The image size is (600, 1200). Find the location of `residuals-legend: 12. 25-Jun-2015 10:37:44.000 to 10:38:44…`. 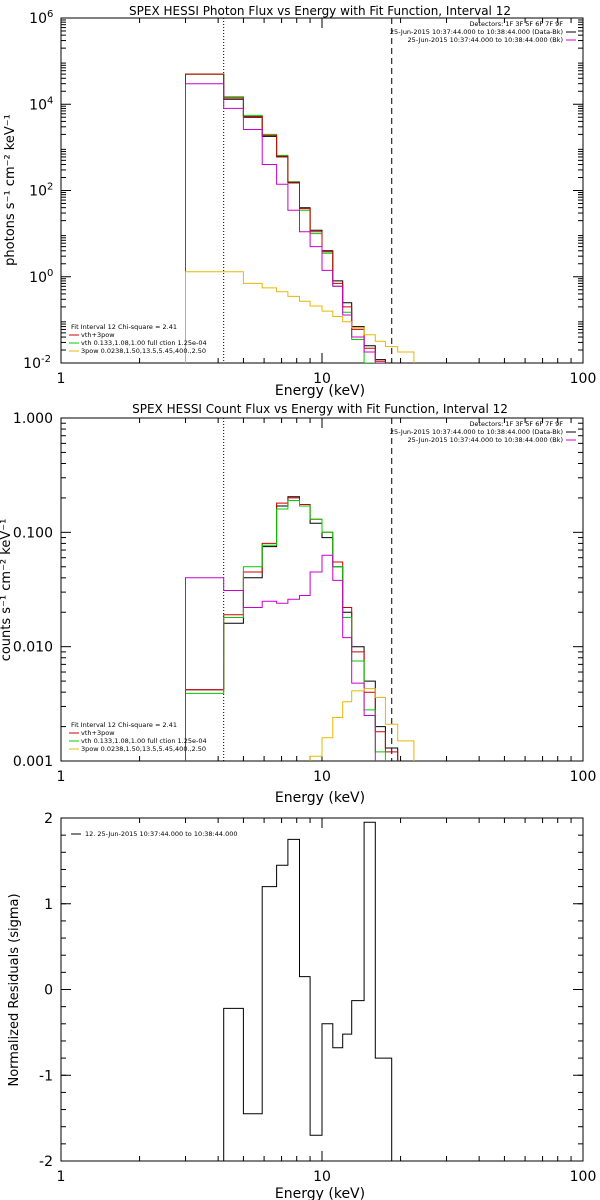

residuals-legend: 12. 25-Jun-2015 10:37:44.000 to 10:38:44… is located at coordinates (154, 834).